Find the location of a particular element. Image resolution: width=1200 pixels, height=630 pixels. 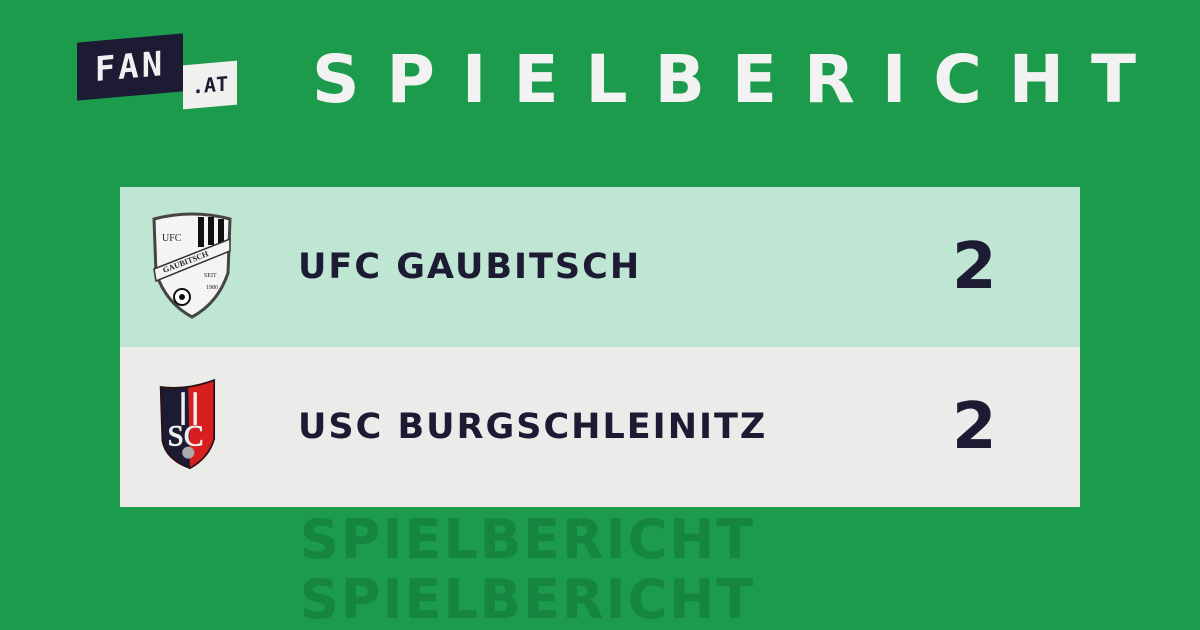

home-team-name: UFC GAUBITSCH is located at coordinates (470, 267).